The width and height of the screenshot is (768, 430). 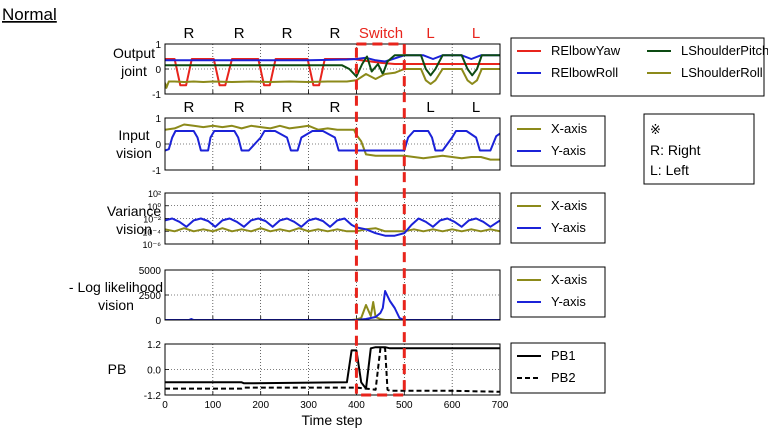 What do you see at coordinates (563, 377) in the screenshot?
I see `legend-entry-label: PB2` at bounding box center [563, 377].